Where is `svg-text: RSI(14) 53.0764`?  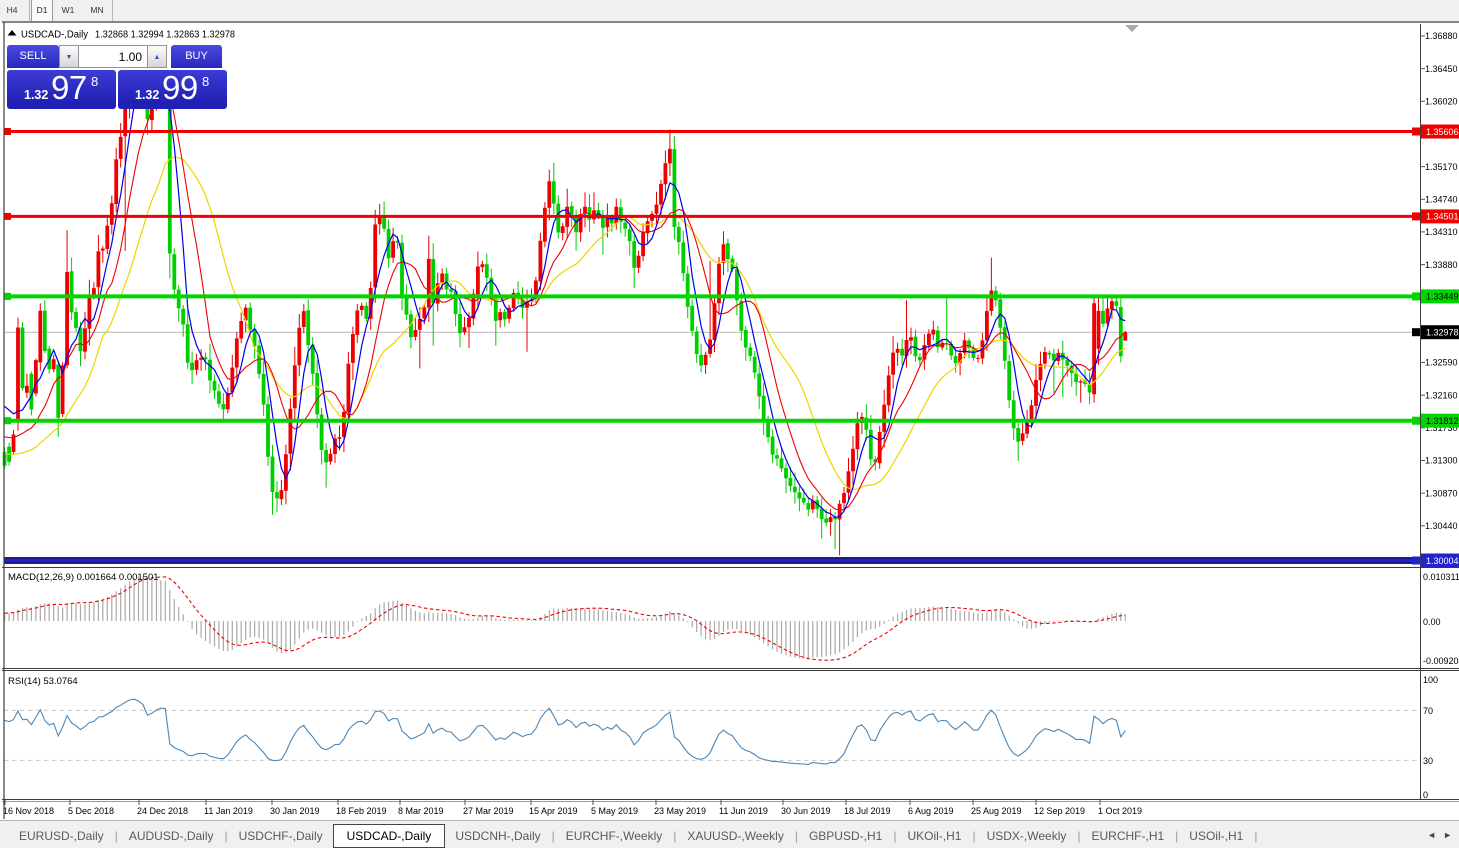 svg-text: RSI(14) 53.0764 is located at coordinates (43, 681).